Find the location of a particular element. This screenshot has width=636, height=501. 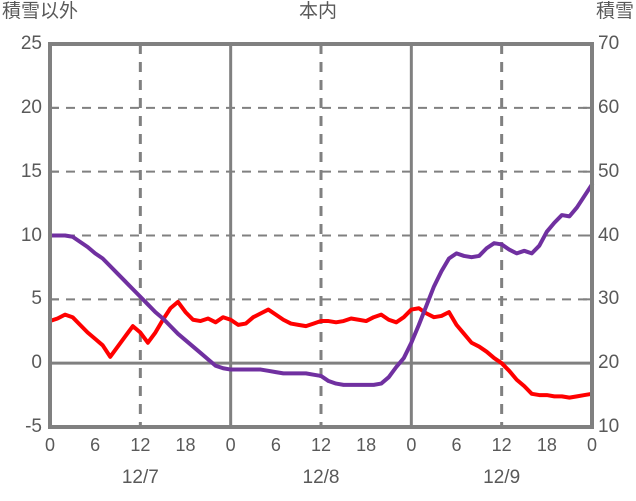

x-axis-day-label: 12/7 is located at coordinates (140, 477).